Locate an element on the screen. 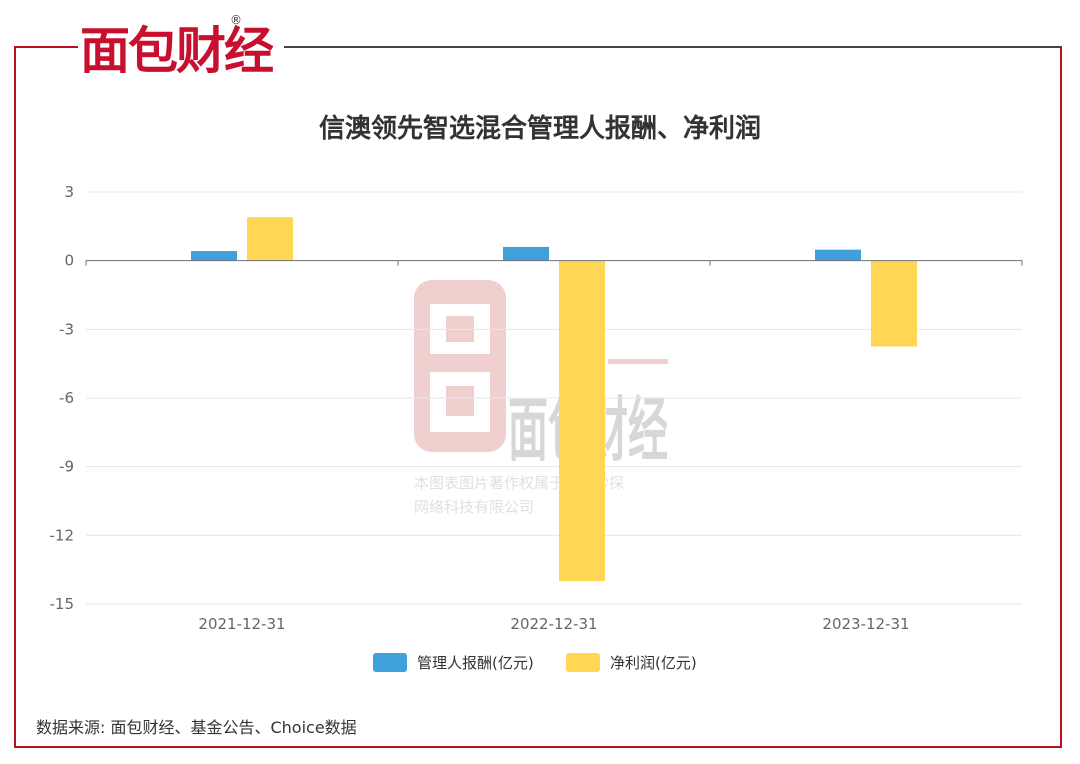 The height and width of the screenshot is (764, 1080). x-tick-label: 2023-12-31 is located at coordinates (865, 624).